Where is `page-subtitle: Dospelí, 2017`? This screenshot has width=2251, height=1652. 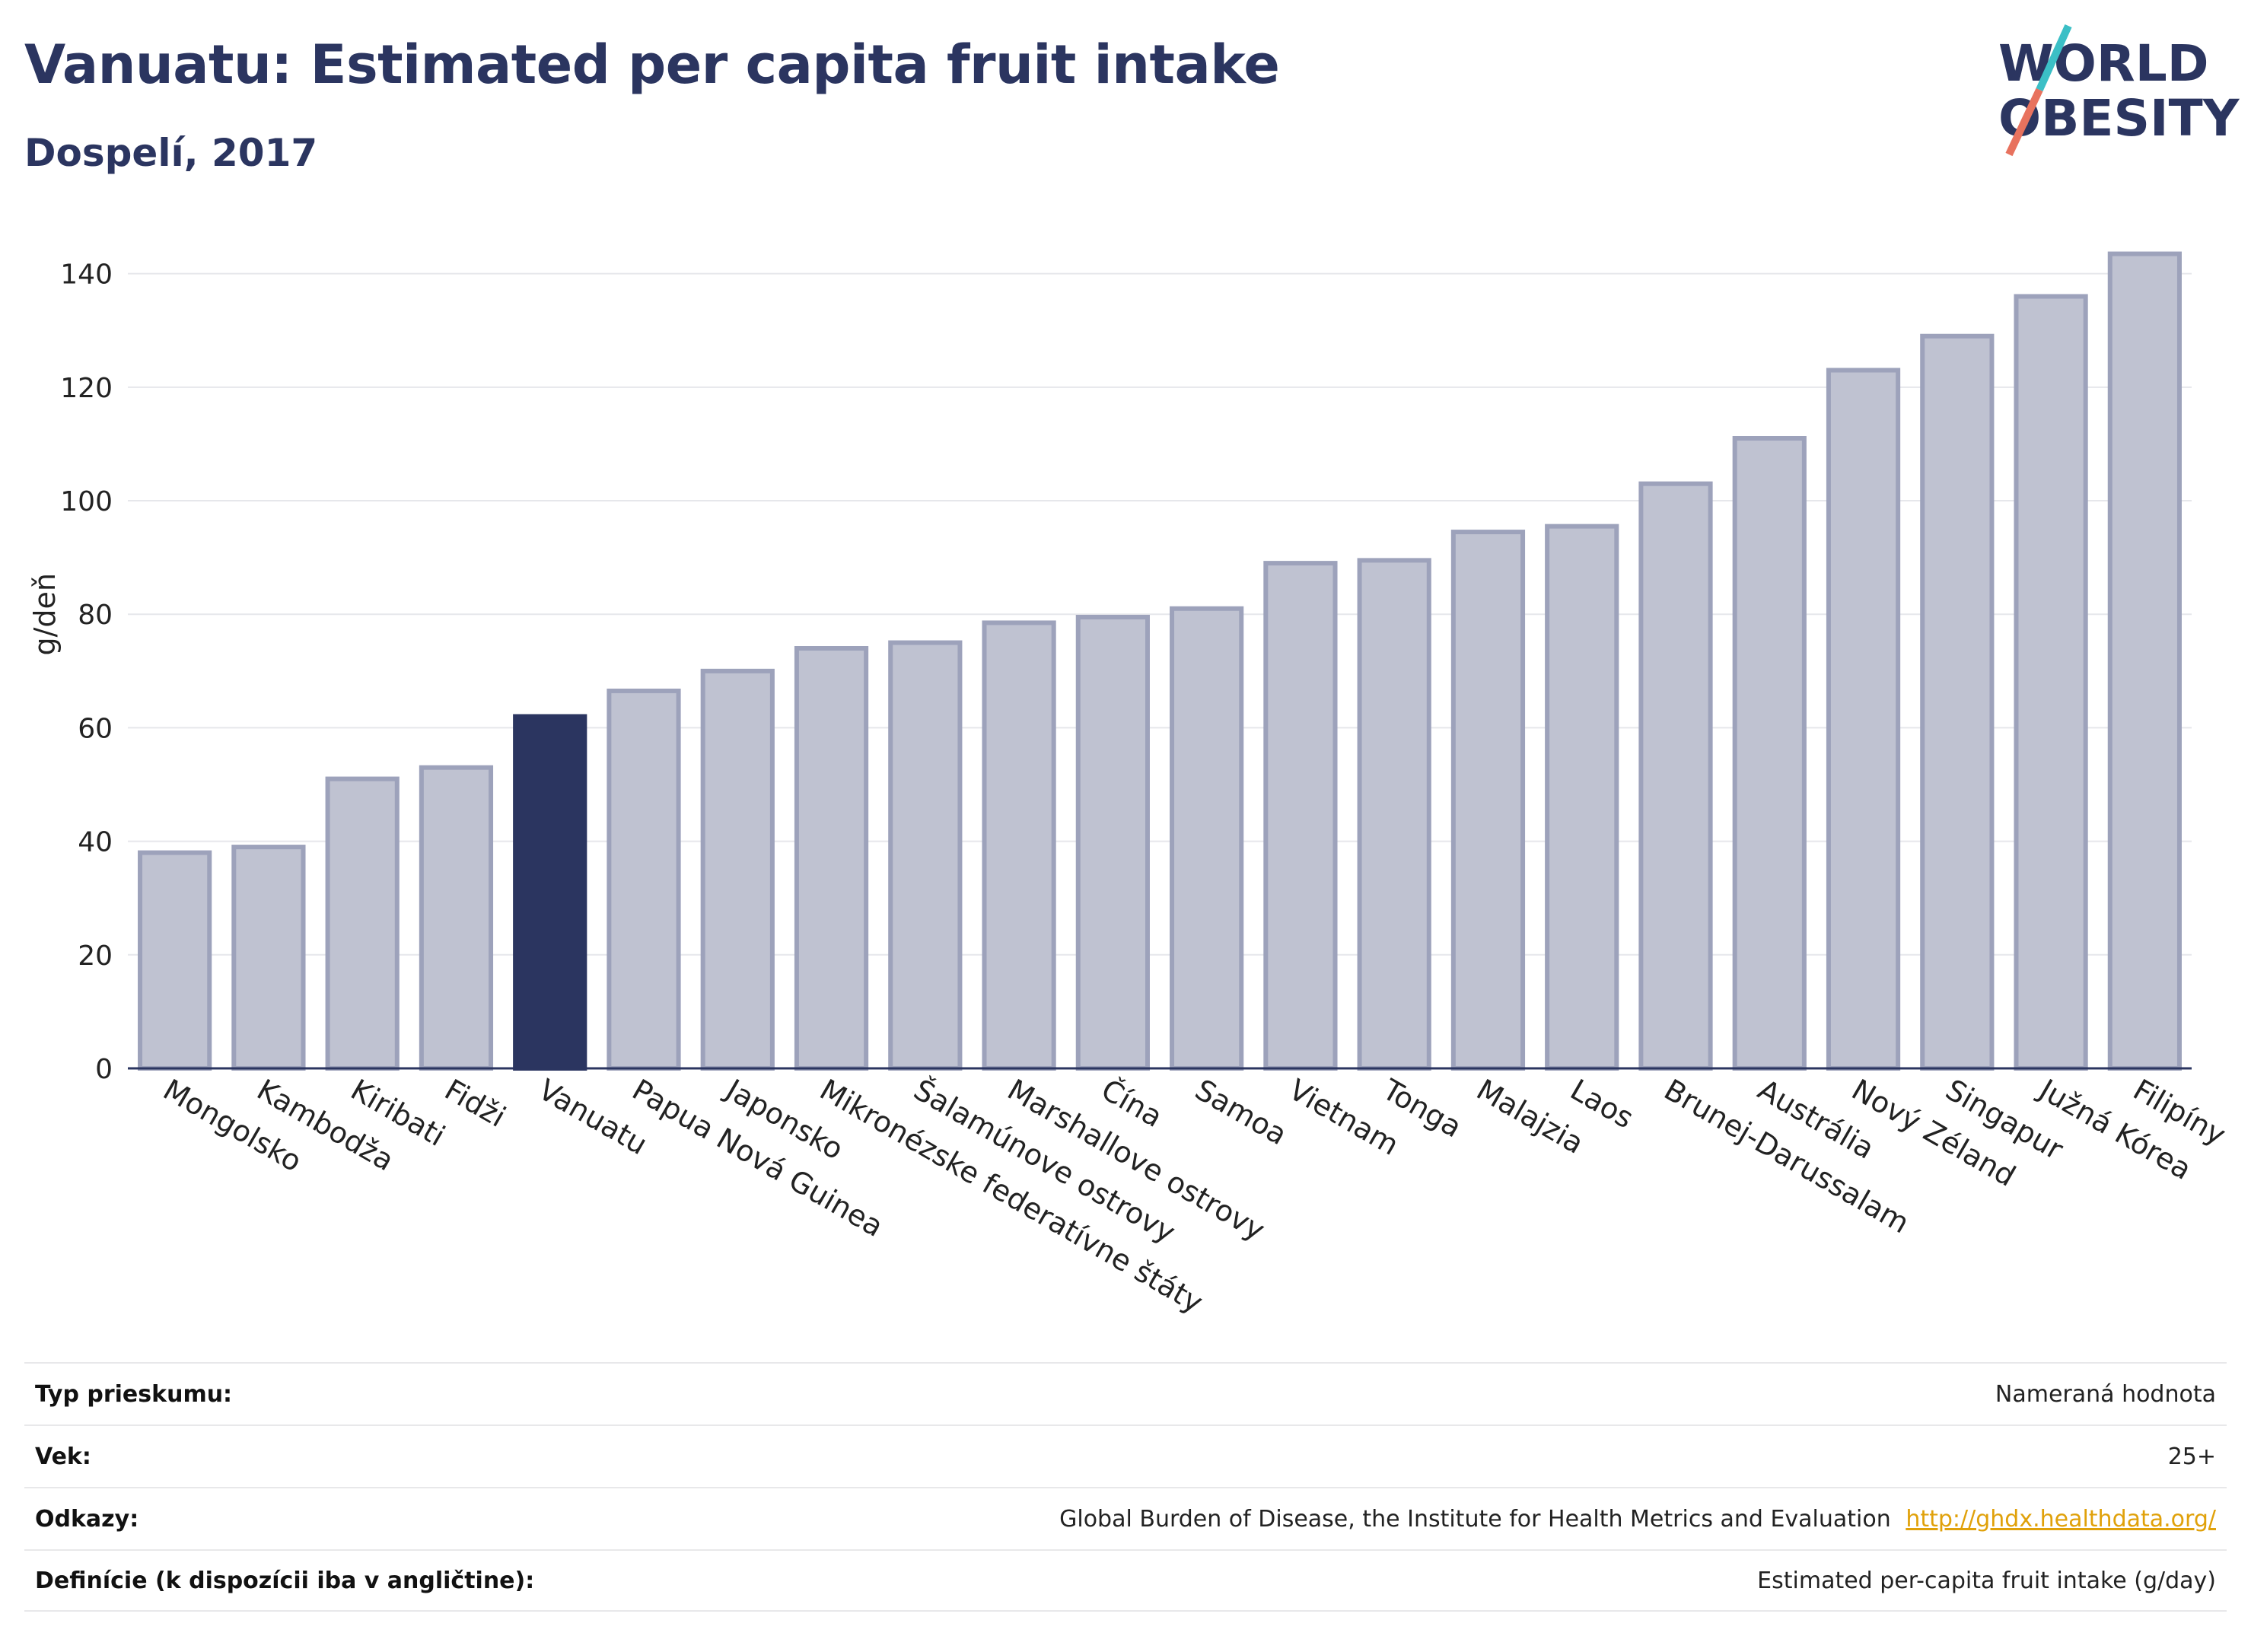 page-subtitle: Dospelí, 2017 is located at coordinates (171, 153).